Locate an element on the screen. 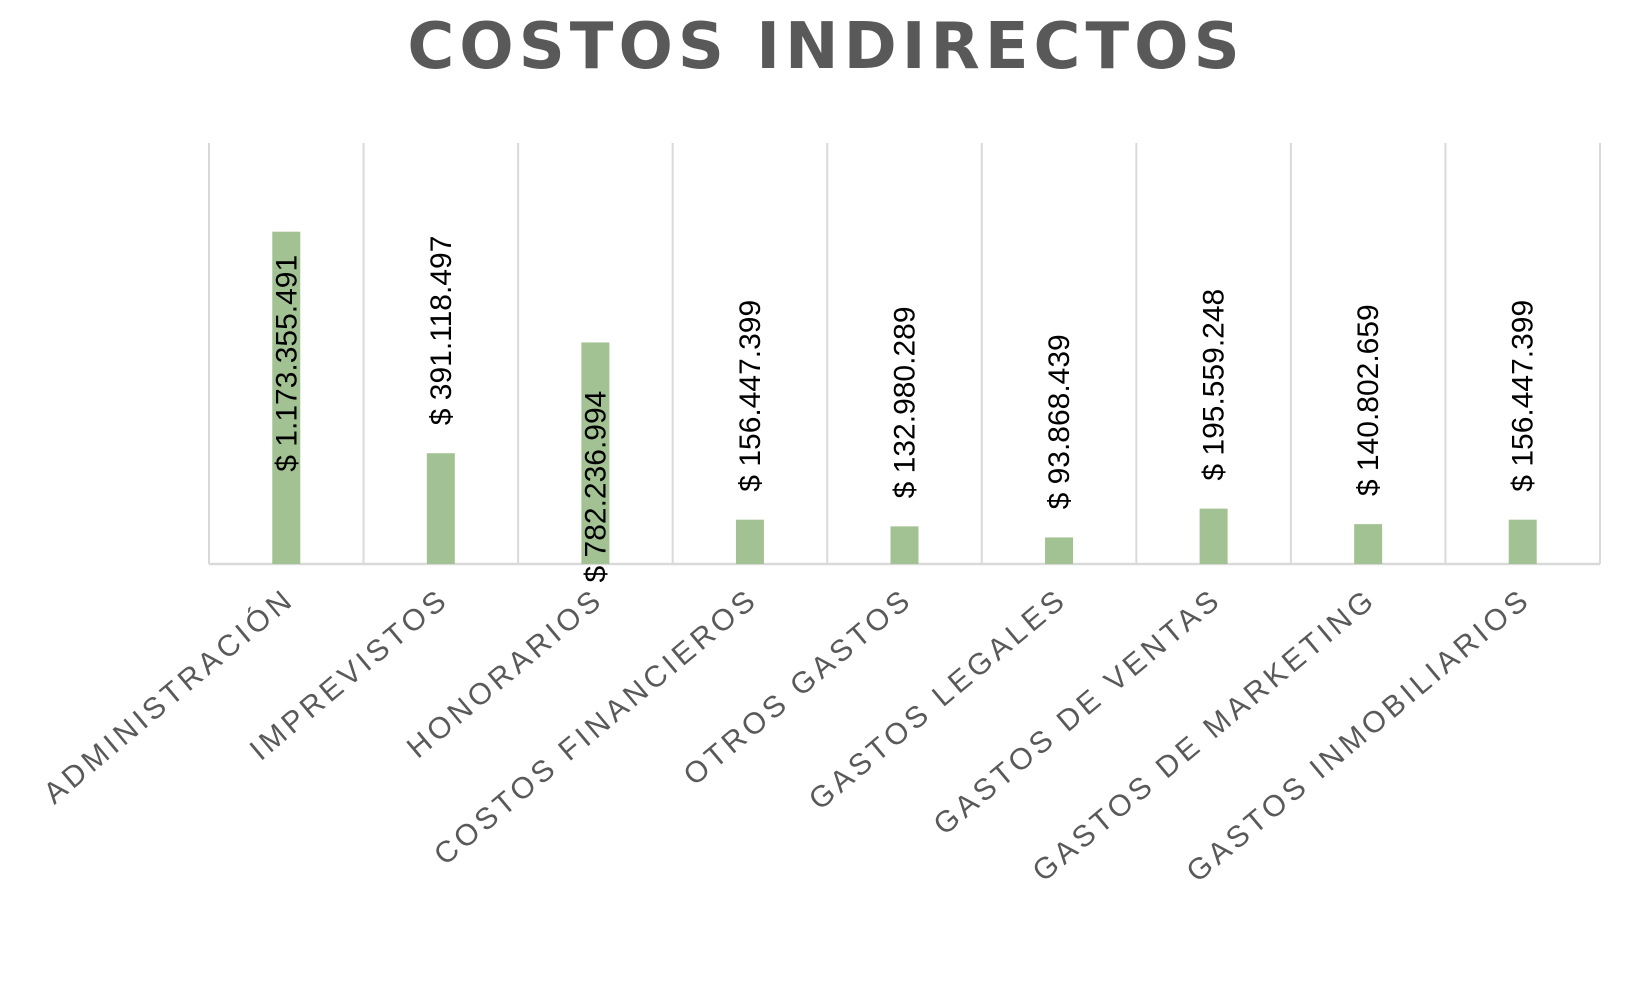 Image resolution: width=1652 pixels, height=985 pixels. category-label: GASTOS DE VENTAS is located at coordinates (1078, 712).